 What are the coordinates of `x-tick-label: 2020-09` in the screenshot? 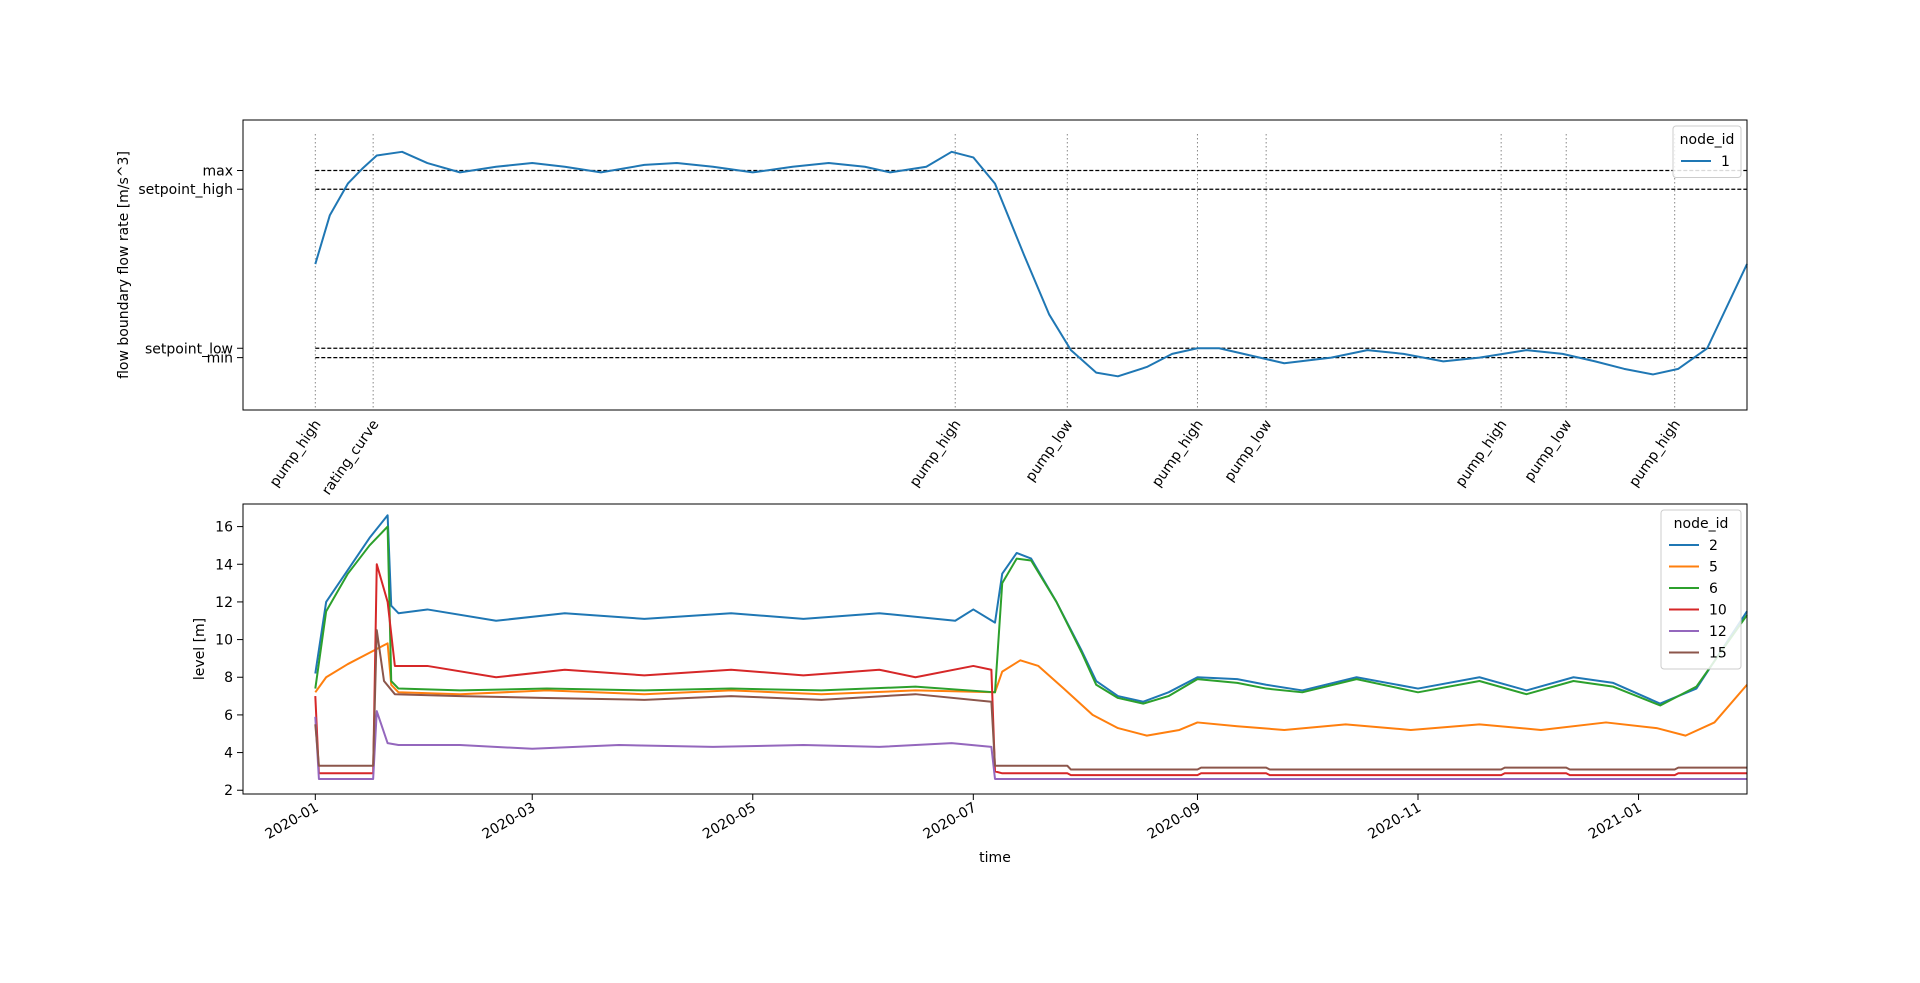 It's located at (1174, 821).